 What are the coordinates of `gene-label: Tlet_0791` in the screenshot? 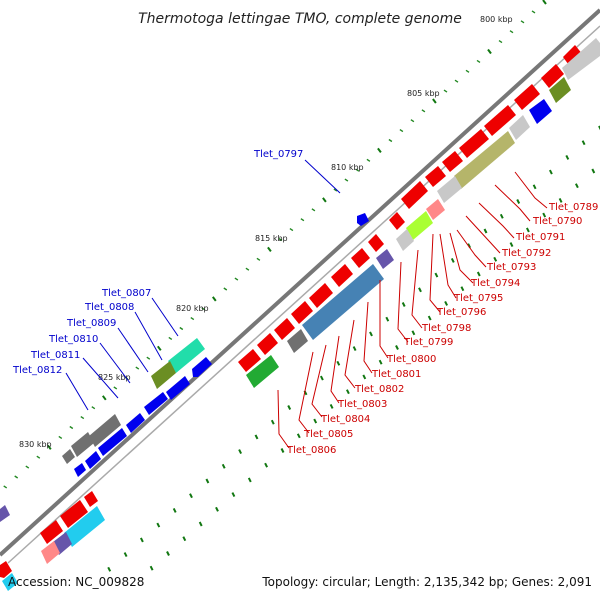 It's located at (540, 237).